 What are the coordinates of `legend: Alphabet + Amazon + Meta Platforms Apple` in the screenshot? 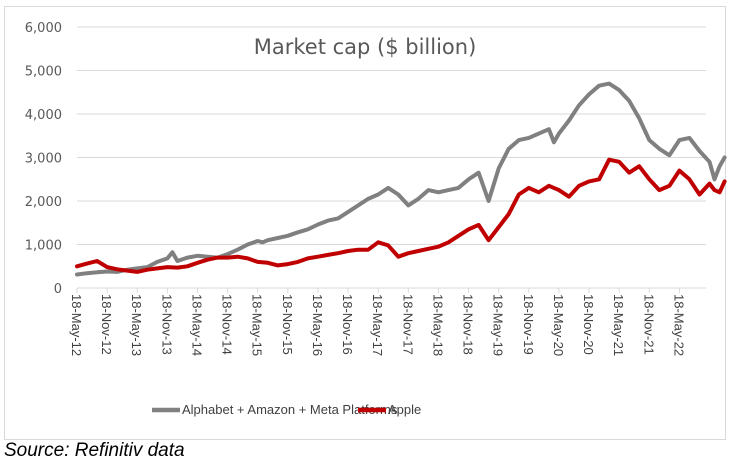 It's located at (286, 409).